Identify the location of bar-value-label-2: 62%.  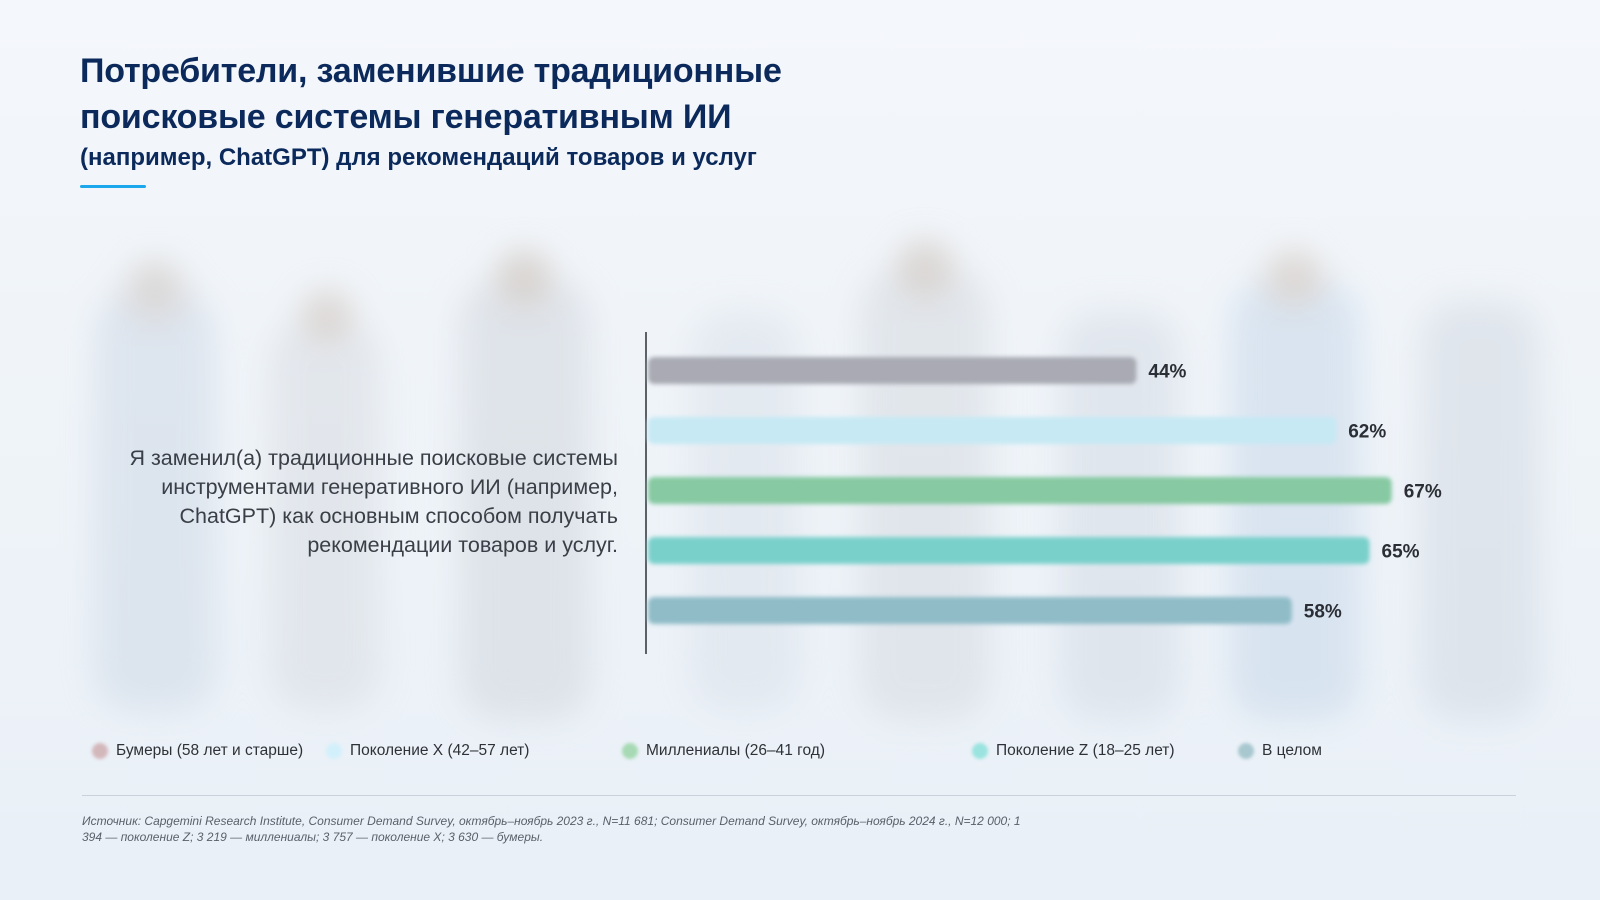
(1367, 432).